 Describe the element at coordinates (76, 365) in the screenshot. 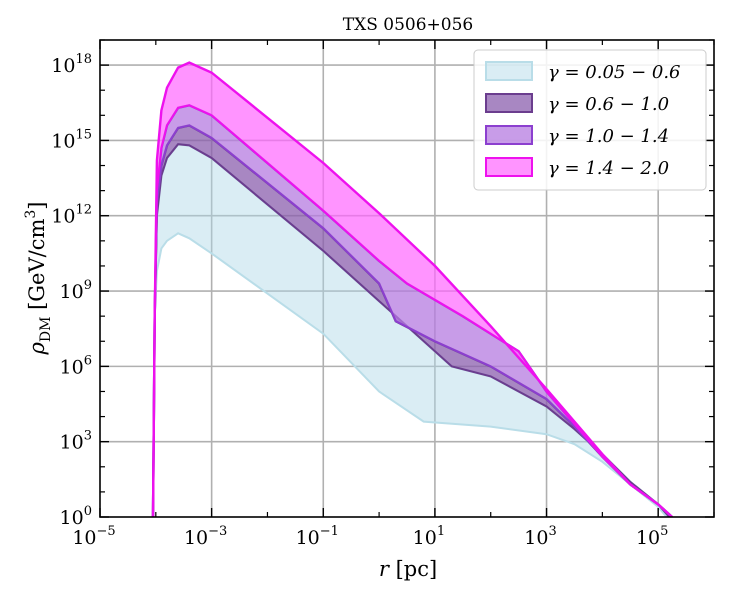

I see `y-tick-label: 10⁶` at that location.